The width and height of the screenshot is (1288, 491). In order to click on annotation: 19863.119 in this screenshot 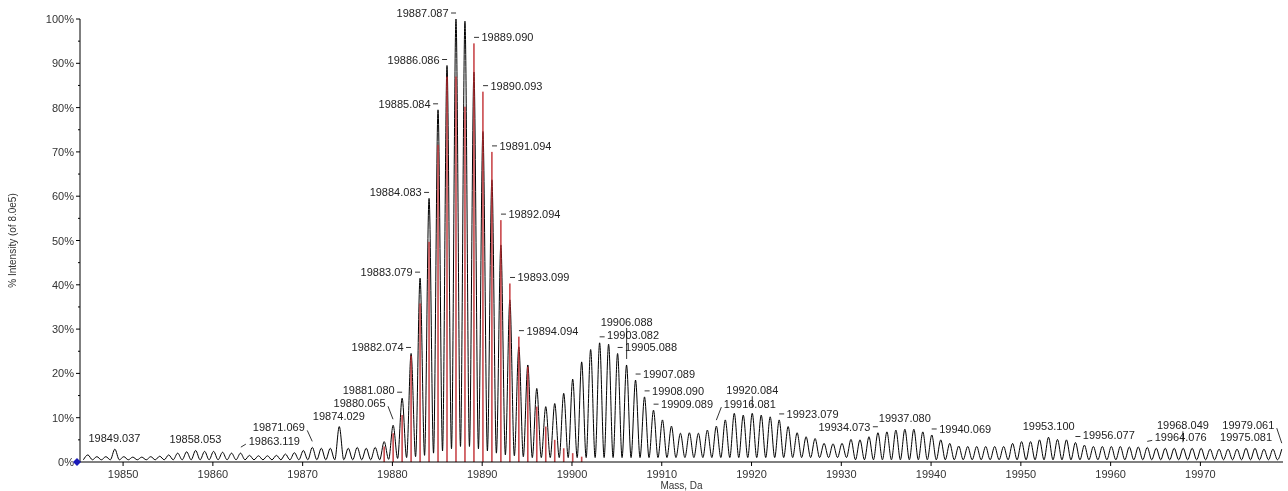, I will do `click(274, 441)`.